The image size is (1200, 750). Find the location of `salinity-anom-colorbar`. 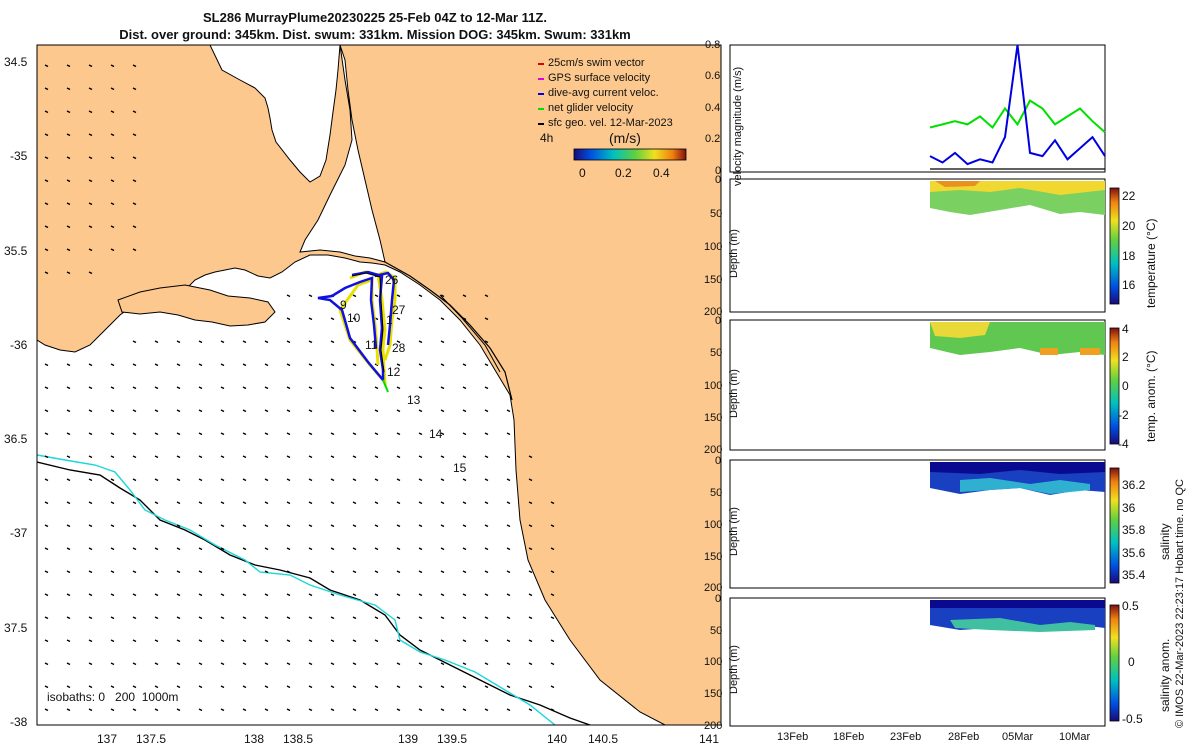

salinity-anom-colorbar is located at coordinates (1114, 663).